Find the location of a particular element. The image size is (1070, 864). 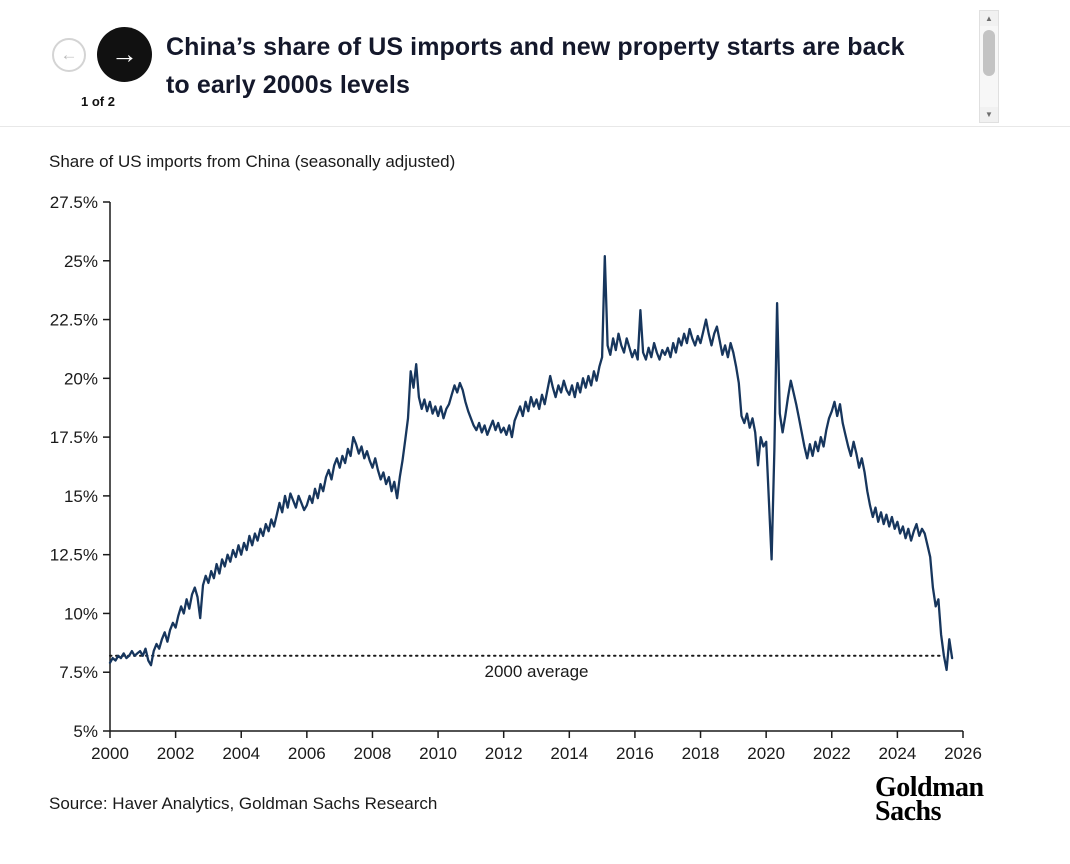

scrollbar: ▲ ▼ is located at coordinates (989, 66).